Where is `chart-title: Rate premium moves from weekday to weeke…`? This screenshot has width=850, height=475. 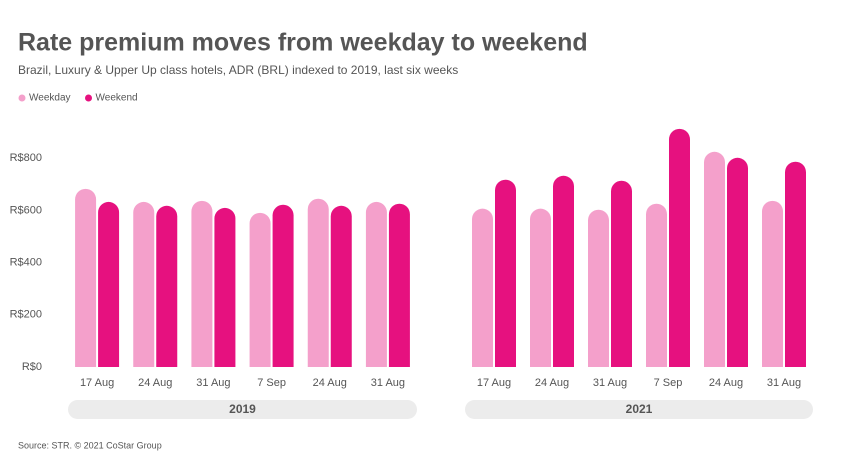 chart-title: Rate premium moves from weekday to weeke… is located at coordinates (303, 43).